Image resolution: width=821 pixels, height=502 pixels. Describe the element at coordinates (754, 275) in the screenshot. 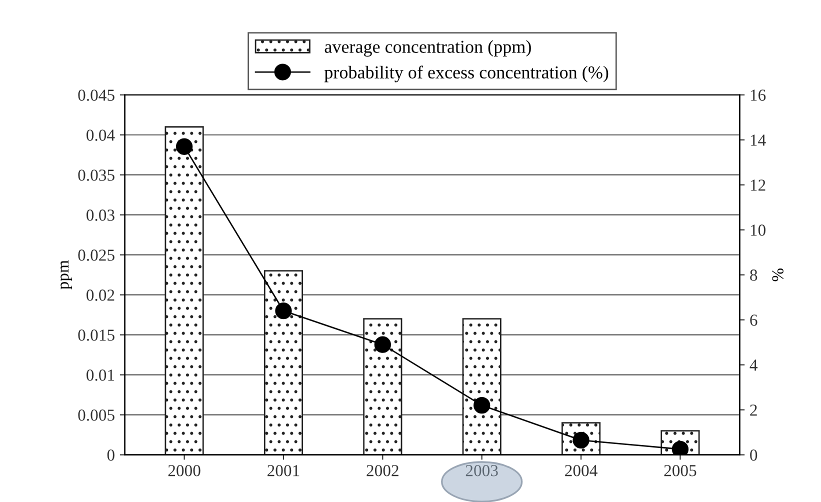

I see `y2-tick-label: 8` at that location.